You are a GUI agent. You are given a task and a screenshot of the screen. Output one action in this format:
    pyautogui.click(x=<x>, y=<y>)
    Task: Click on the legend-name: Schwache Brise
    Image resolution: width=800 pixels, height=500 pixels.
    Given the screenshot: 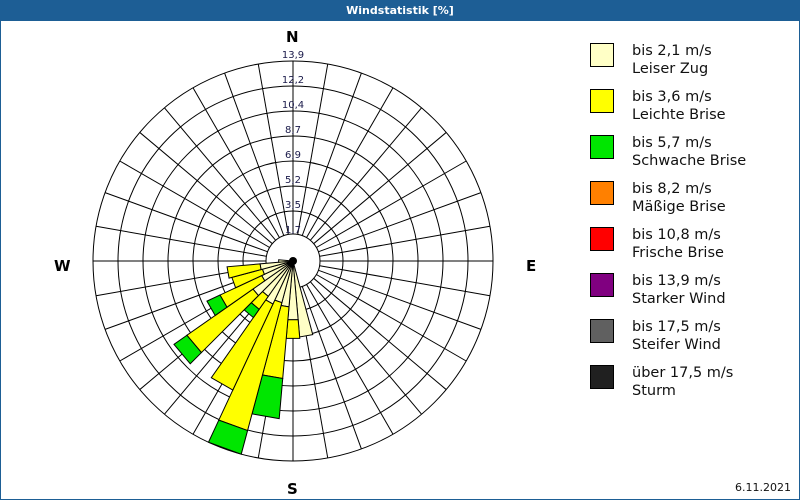 What is the action you would take?
    pyautogui.click(x=689, y=161)
    